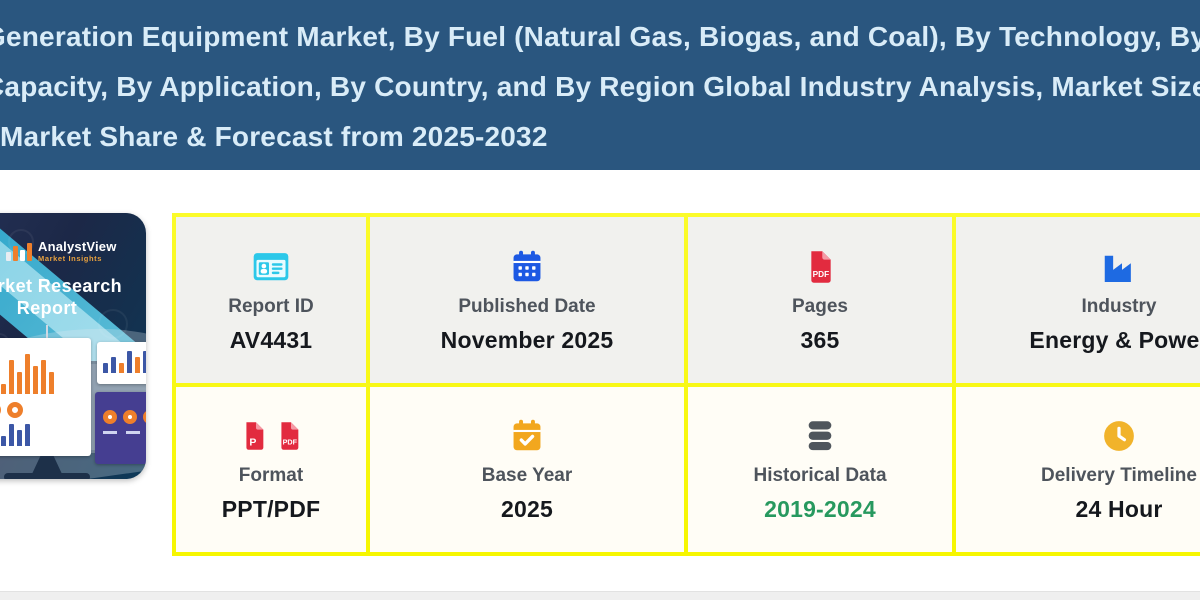  Describe the element at coordinates (527, 475) in the screenshot. I see `card-label: Base Year` at that location.